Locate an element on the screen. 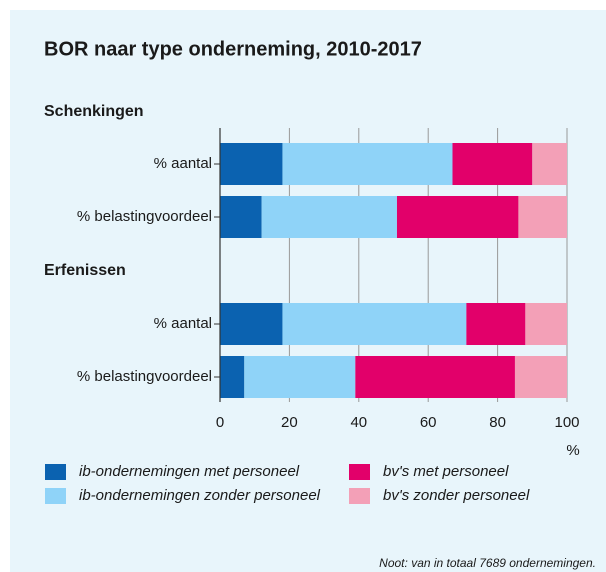 Image resolution: width=606 pixels, height=572 pixels. group-label: Schenkingen is located at coordinates (94, 111).